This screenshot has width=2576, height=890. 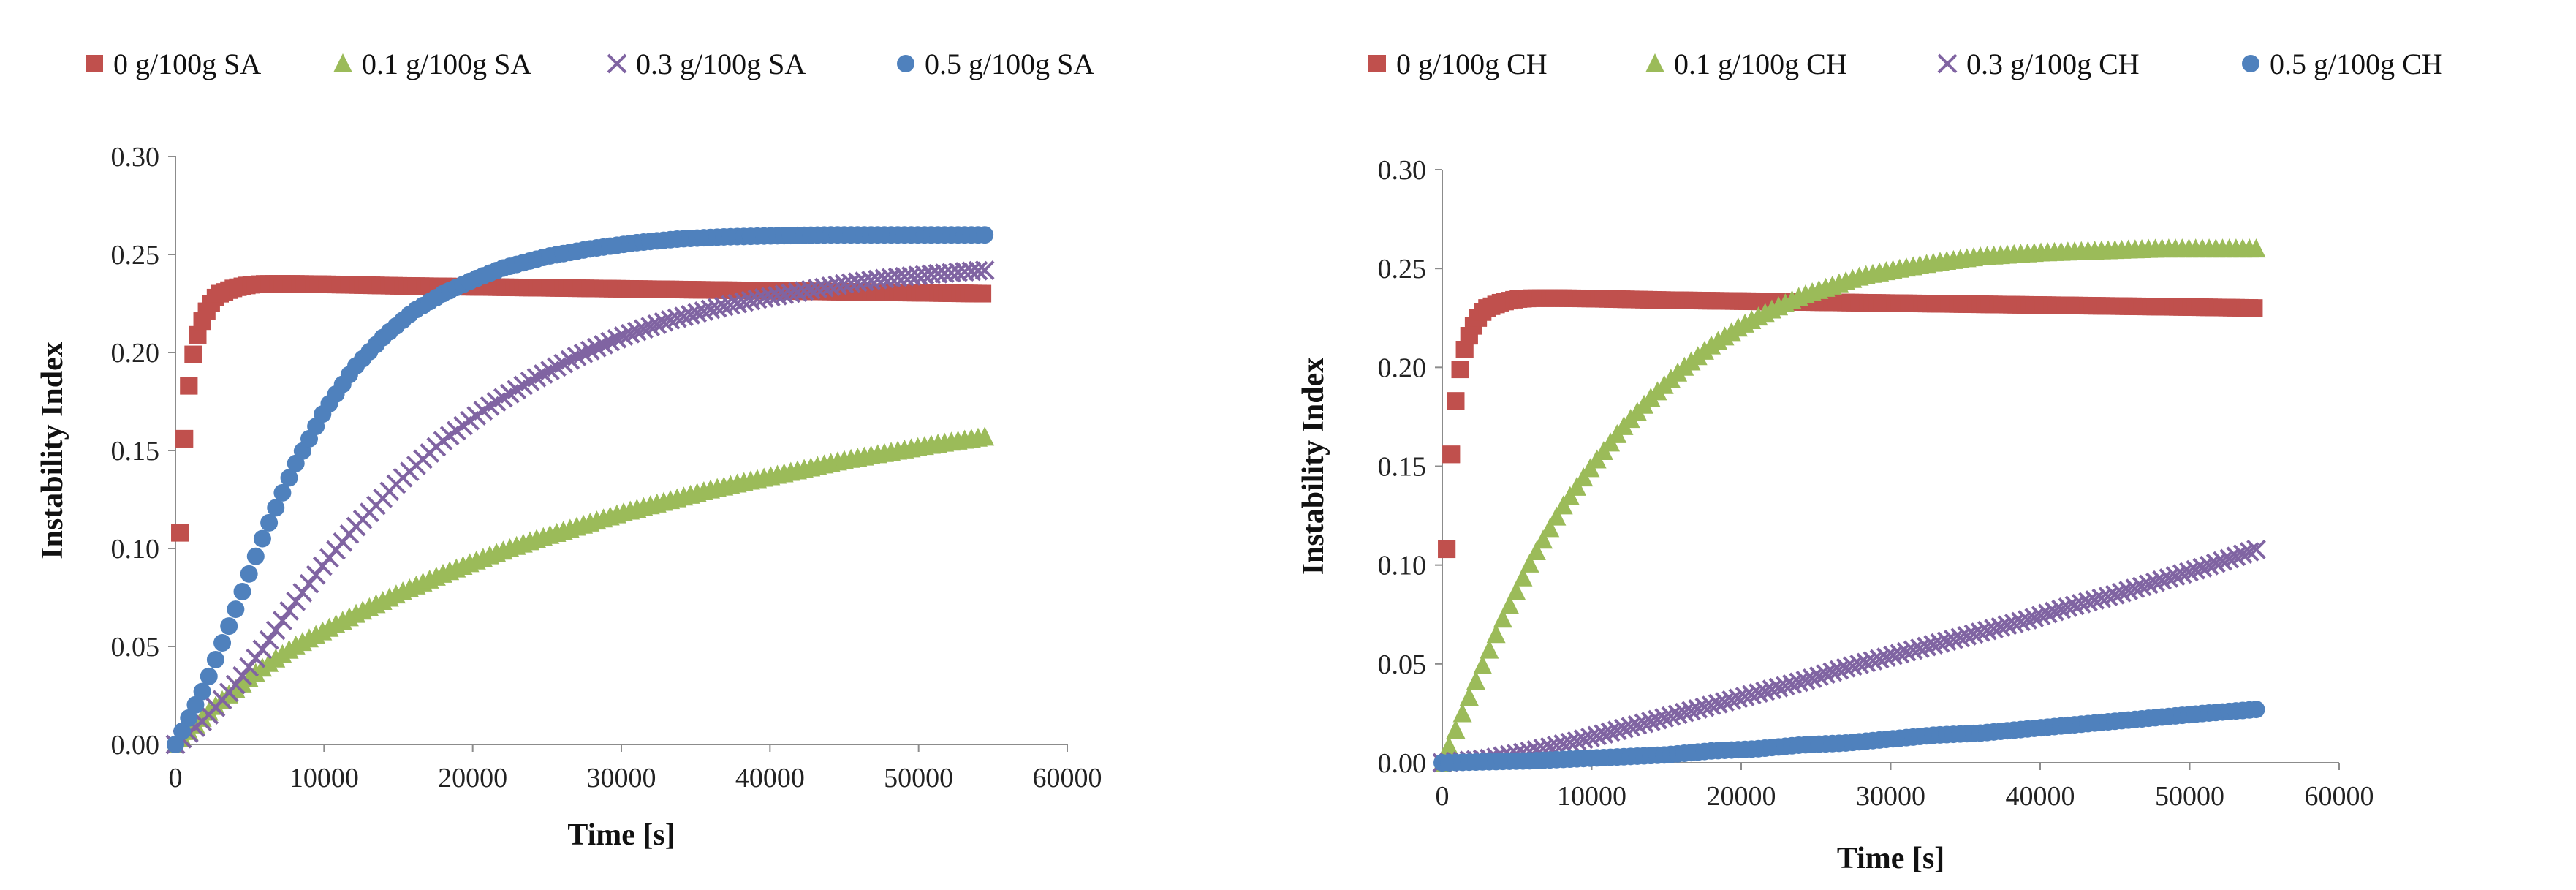 I want to click on legend-marker-triangle, so click(x=1654, y=62).